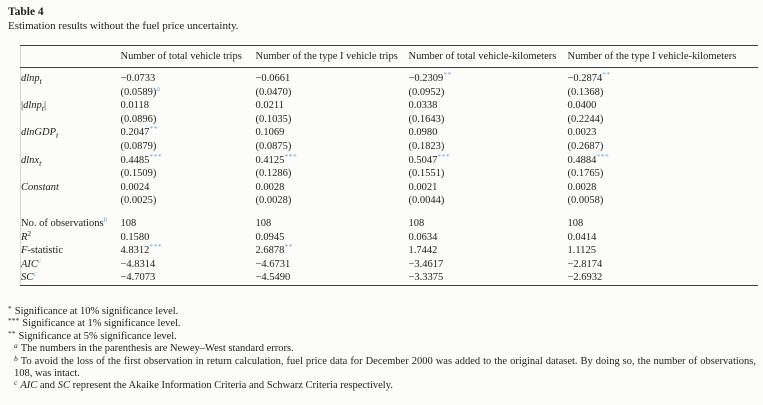 The width and height of the screenshot is (763, 405). Describe the element at coordinates (101, 324) in the screenshot. I see `footnote-text: Significance at 1% significance level.` at that location.